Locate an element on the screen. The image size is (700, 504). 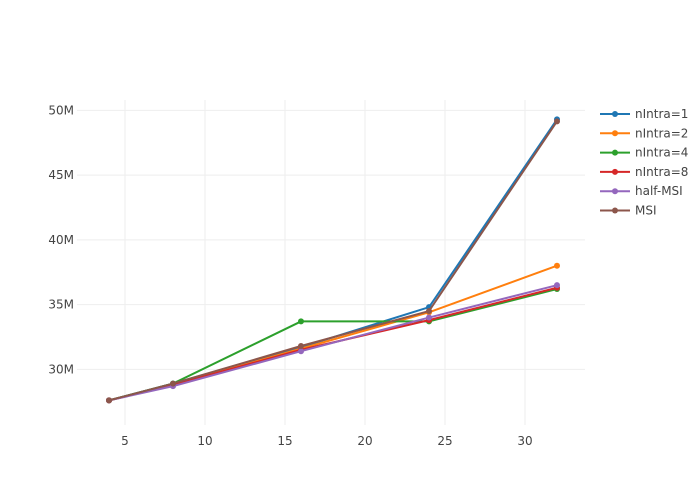
legend-item: MSI is located at coordinates (628, 211).